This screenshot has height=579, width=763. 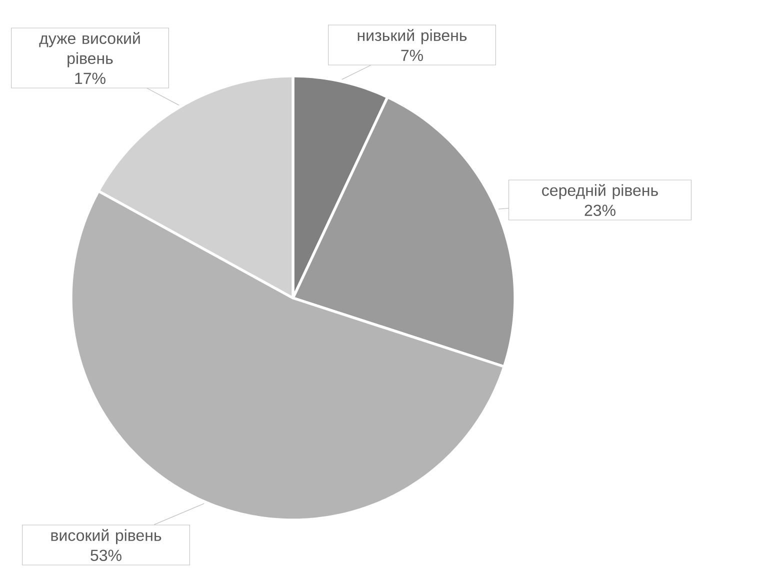 I want to click on slice-label: високий рівень, so click(x=106, y=536).